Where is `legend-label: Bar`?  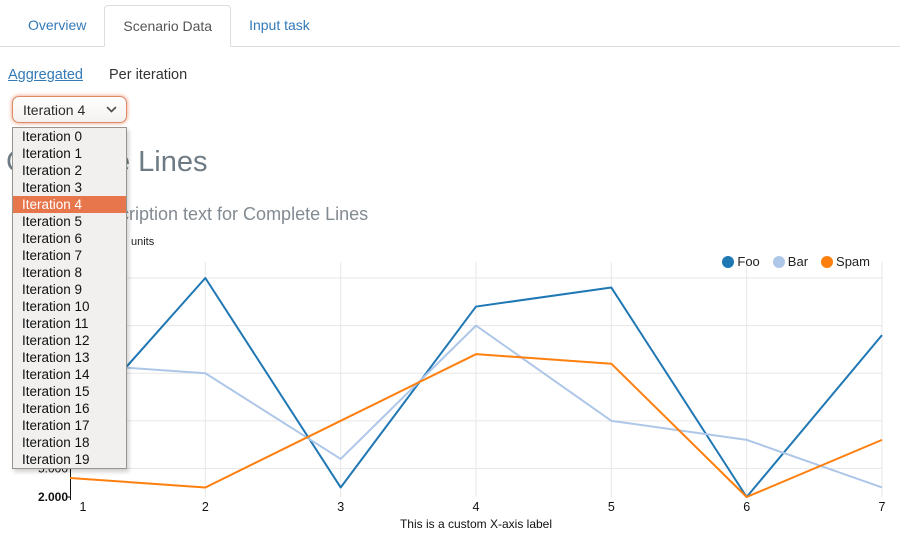
legend-label: Bar is located at coordinates (798, 261).